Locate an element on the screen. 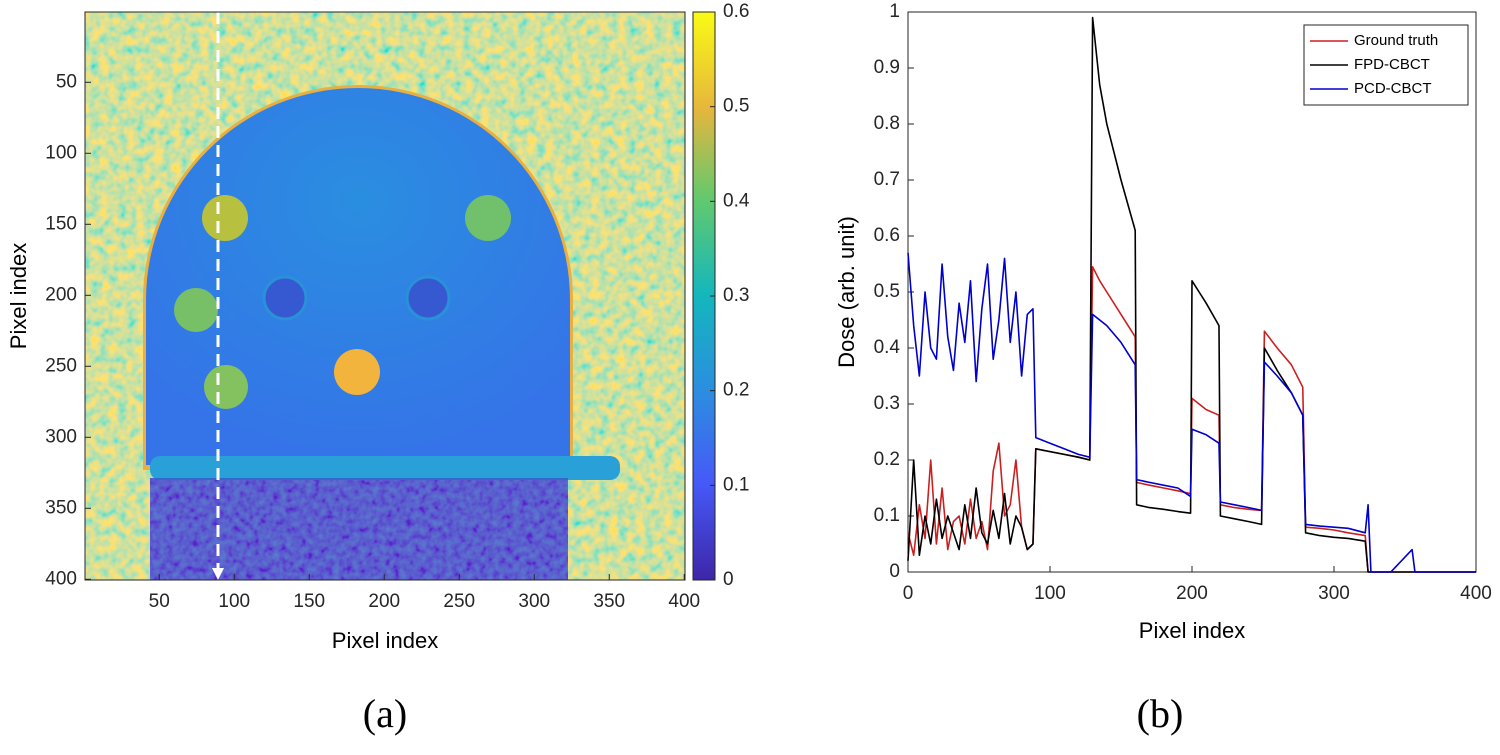  y-tick-label: 0.5 is located at coordinates (887, 291).